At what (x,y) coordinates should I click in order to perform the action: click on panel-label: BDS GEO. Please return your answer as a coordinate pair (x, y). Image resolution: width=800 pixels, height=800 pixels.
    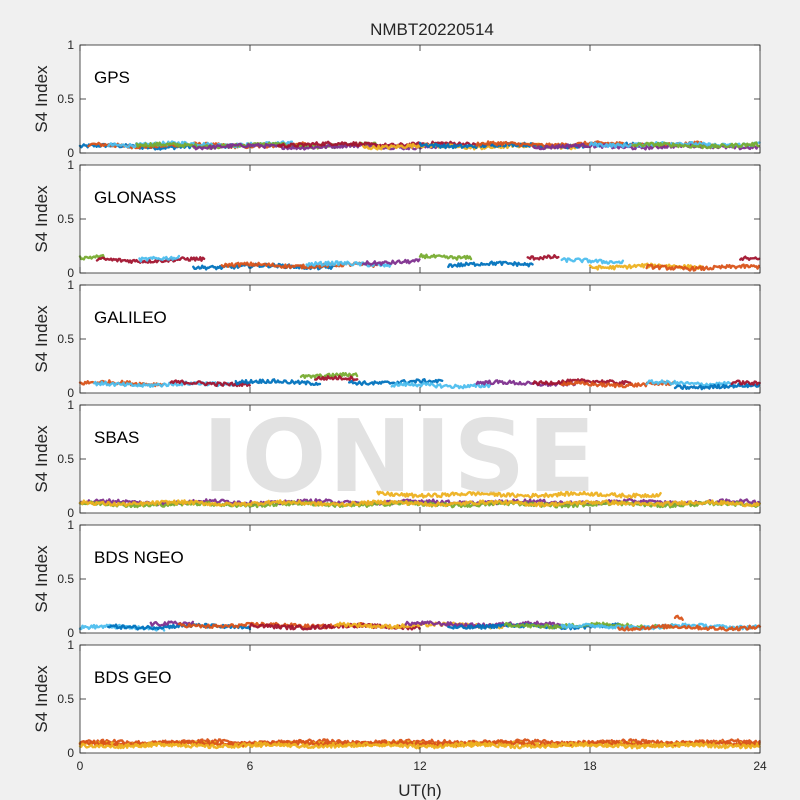
    Looking at the image, I should click on (132, 677).